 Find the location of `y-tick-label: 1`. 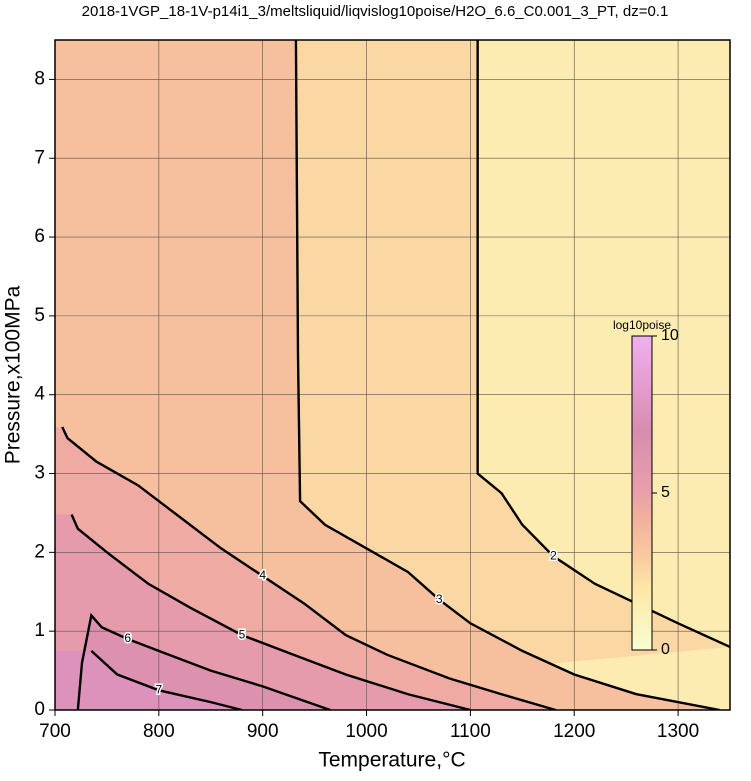

y-tick-label: 1 is located at coordinates (39, 630).